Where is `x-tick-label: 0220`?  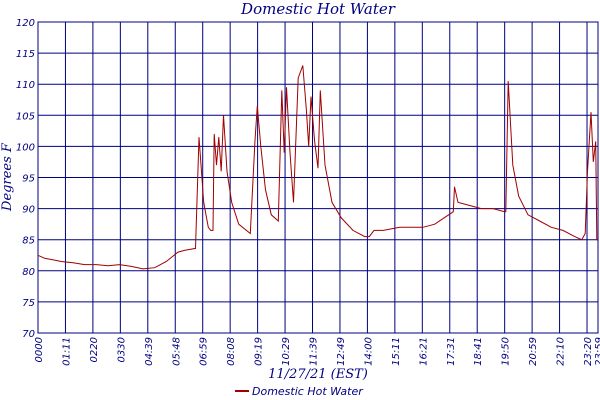 x-tick-label: 0220 is located at coordinates (94, 349).